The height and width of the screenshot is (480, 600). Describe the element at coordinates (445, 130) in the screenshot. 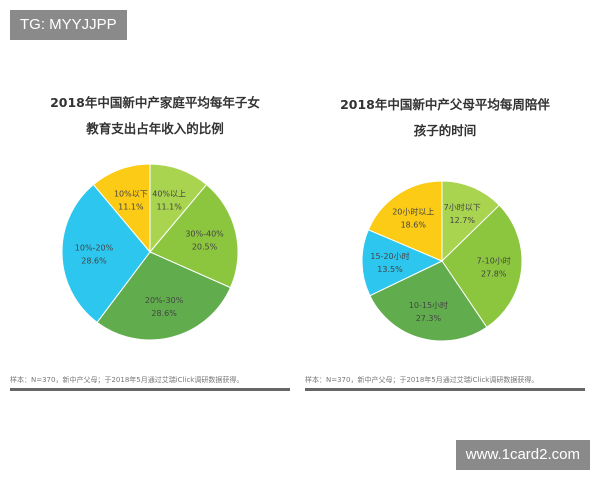

I see `chart-title-line: 孩子的时间` at that location.